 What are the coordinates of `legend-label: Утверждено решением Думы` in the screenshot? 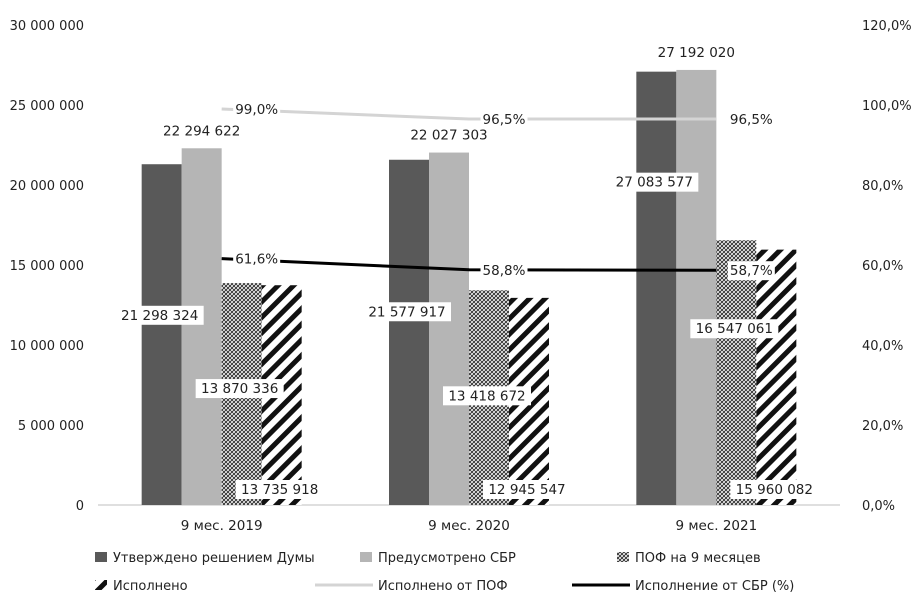 It's located at (214, 558).